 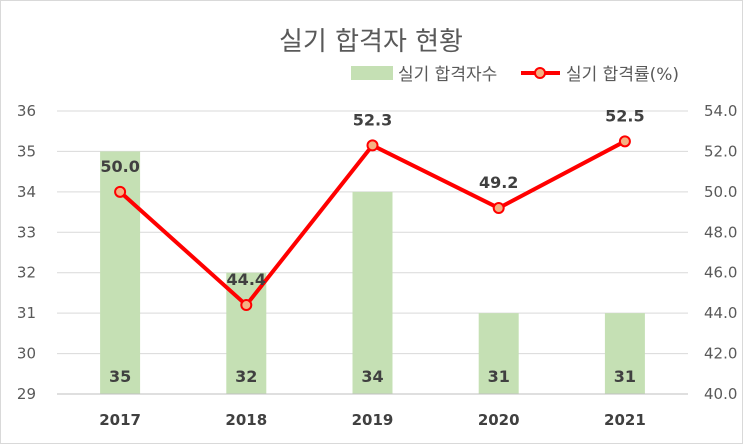 What do you see at coordinates (720, 394) in the screenshot?
I see `y-right-tick-label: 40.0` at bounding box center [720, 394].